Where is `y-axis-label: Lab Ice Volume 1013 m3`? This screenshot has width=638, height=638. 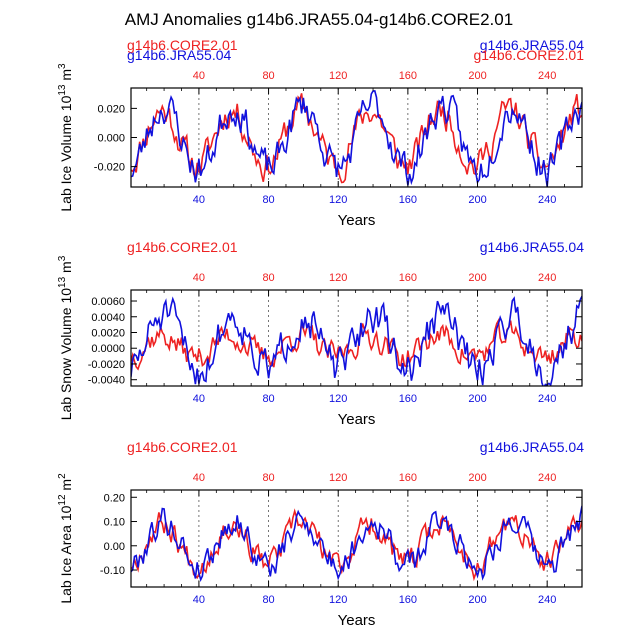 y-axis-label: Lab Ice Volume 1013 m3 is located at coordinates (65, 137).